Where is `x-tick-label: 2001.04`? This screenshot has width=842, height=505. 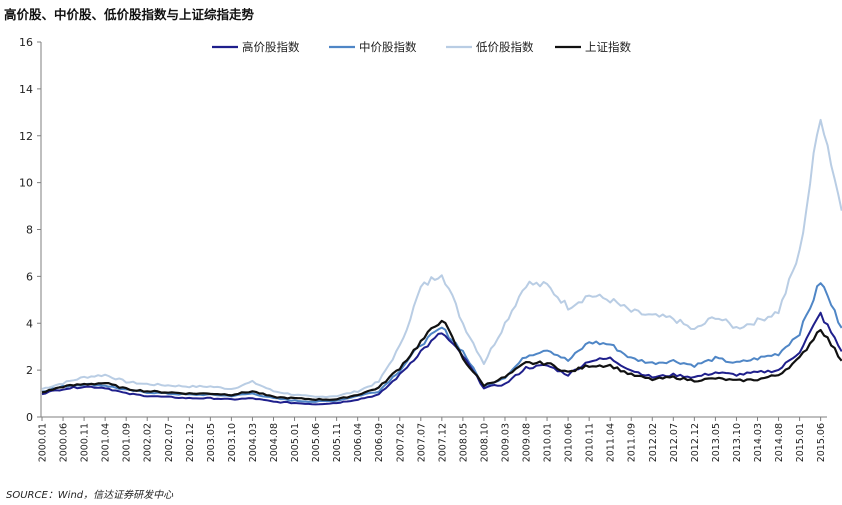 x-tick-label: 2001.04 is located at coordinates (106, 442).